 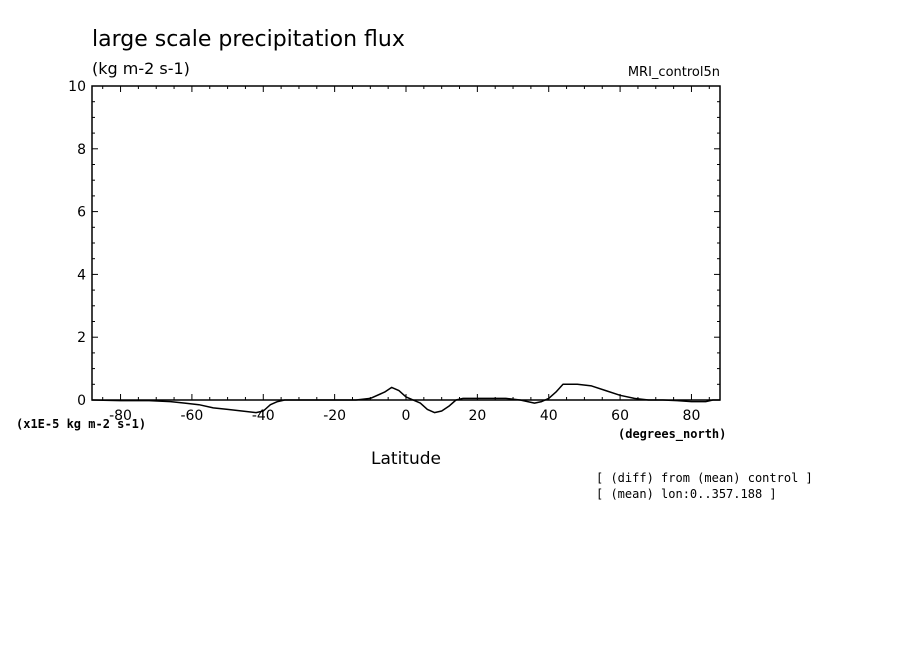 What do you see at coordinates (477, 416) in the screenshot?
I see `x-tick-label: 20` at bounding box center [477, 416].